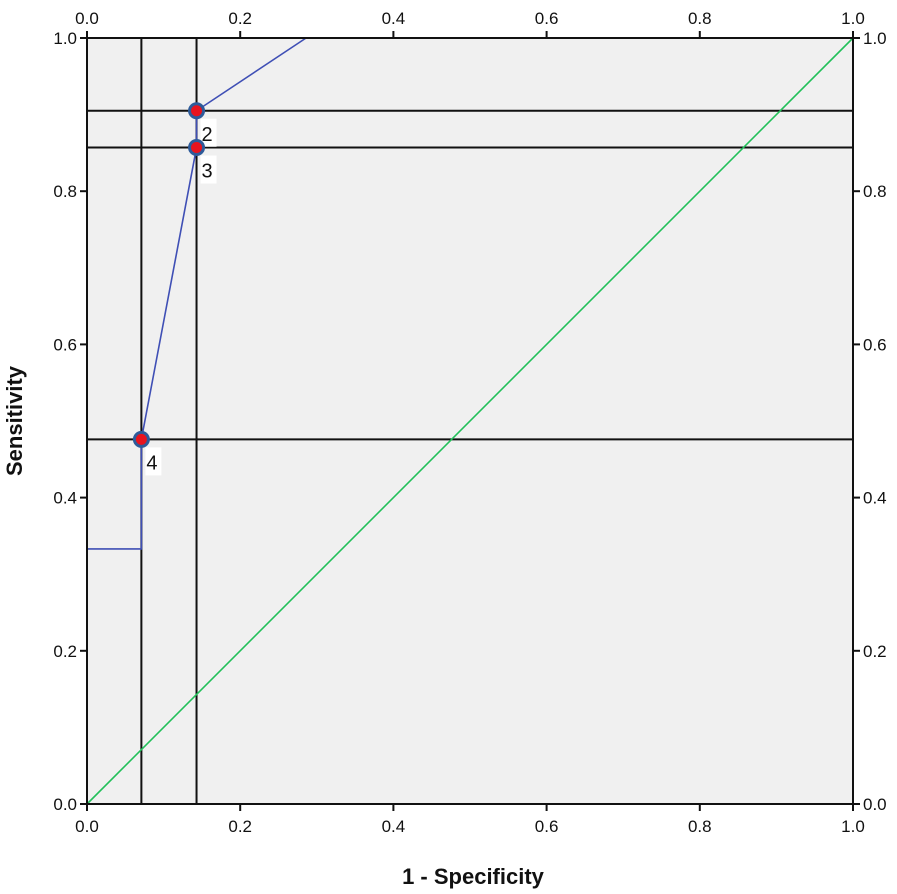 This screenshot has width=897, height=894. What do you see at coordinates (174, 289) in the screenshot?
I see `point-markers: 2 3 4` at bounding box center [174, 289].